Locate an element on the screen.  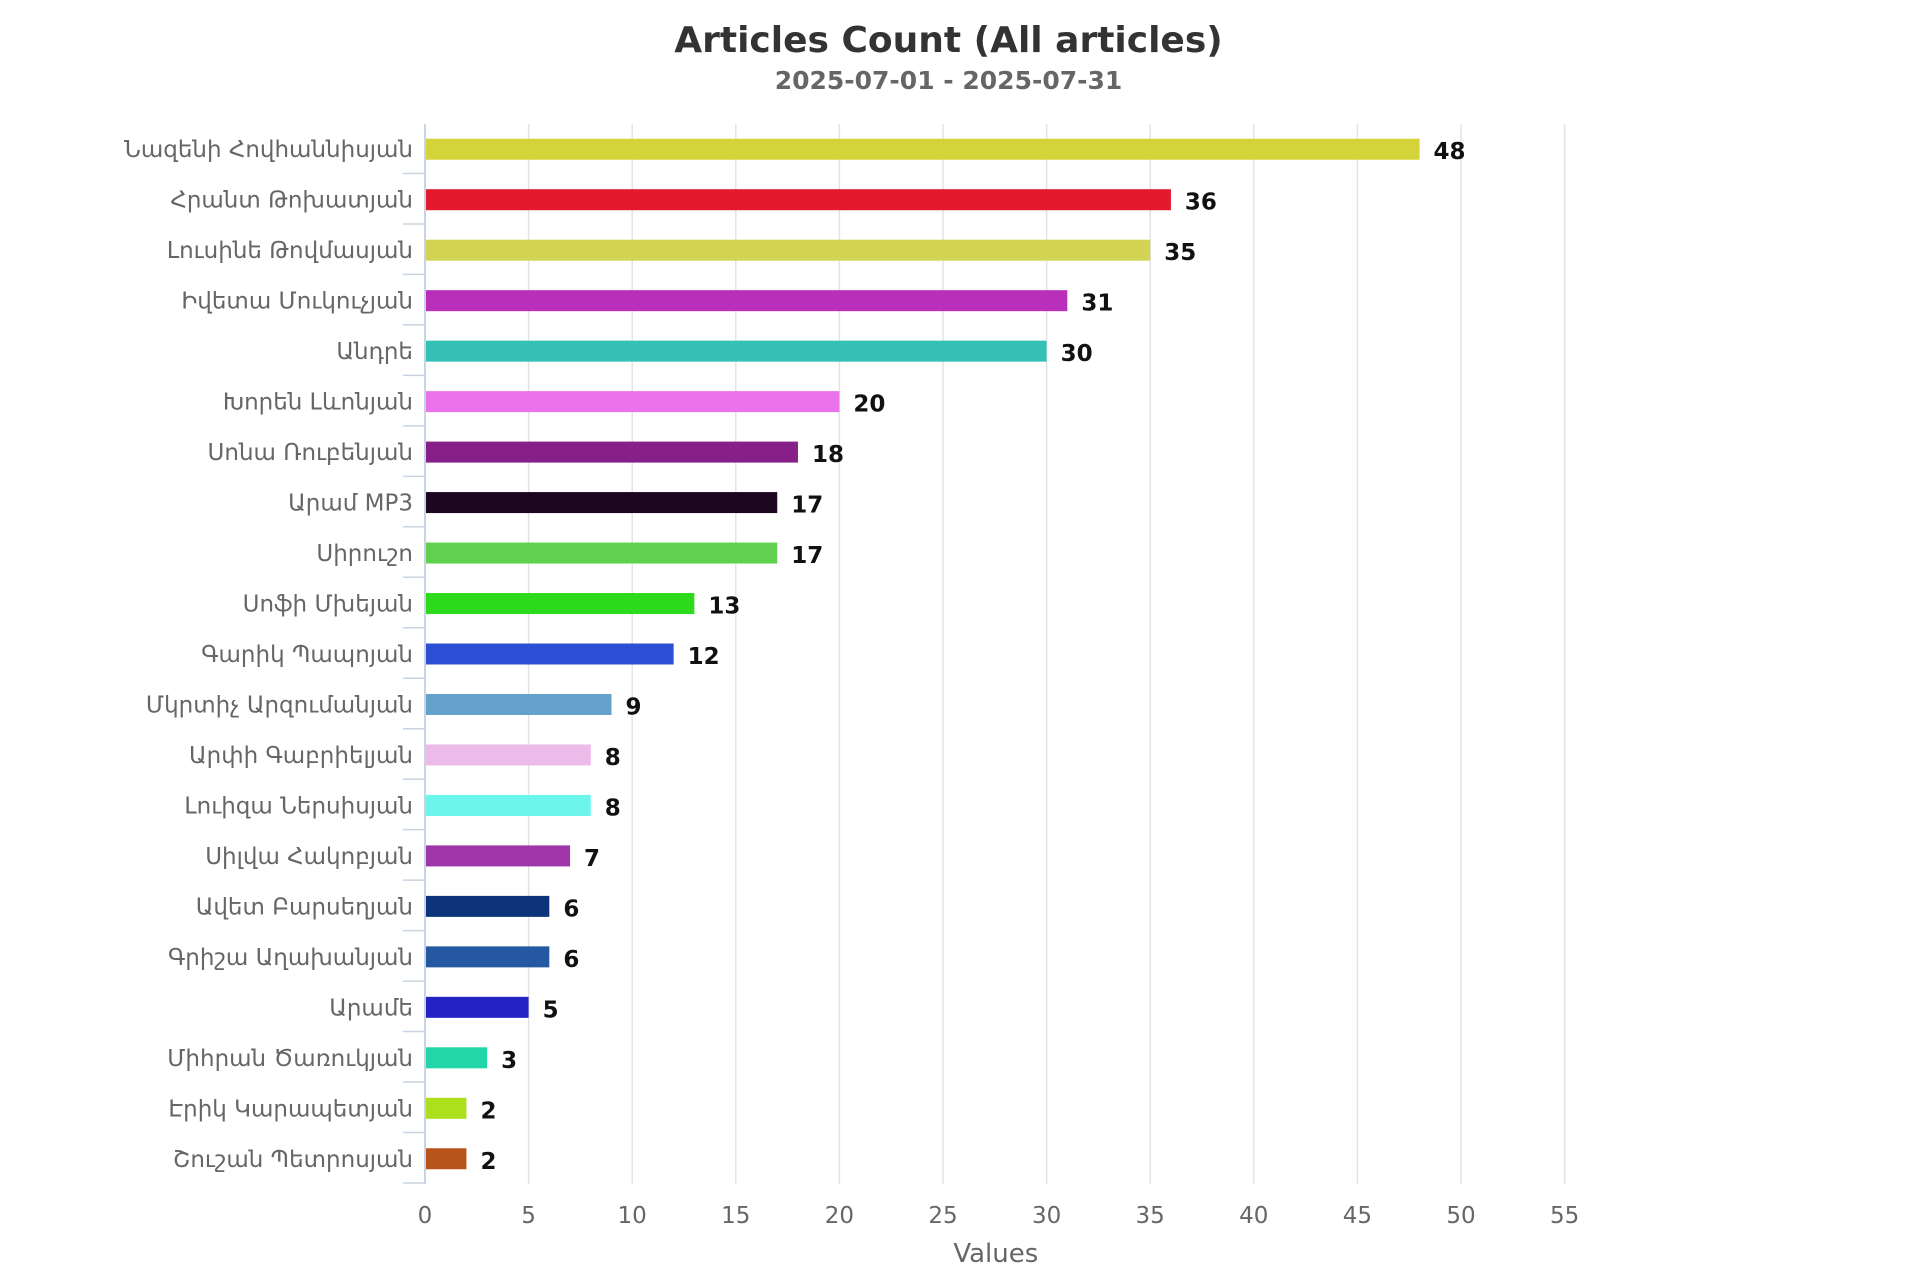
y-category-label: Մկրտիչ Արզումանյան is located at coordinates (279, 705).